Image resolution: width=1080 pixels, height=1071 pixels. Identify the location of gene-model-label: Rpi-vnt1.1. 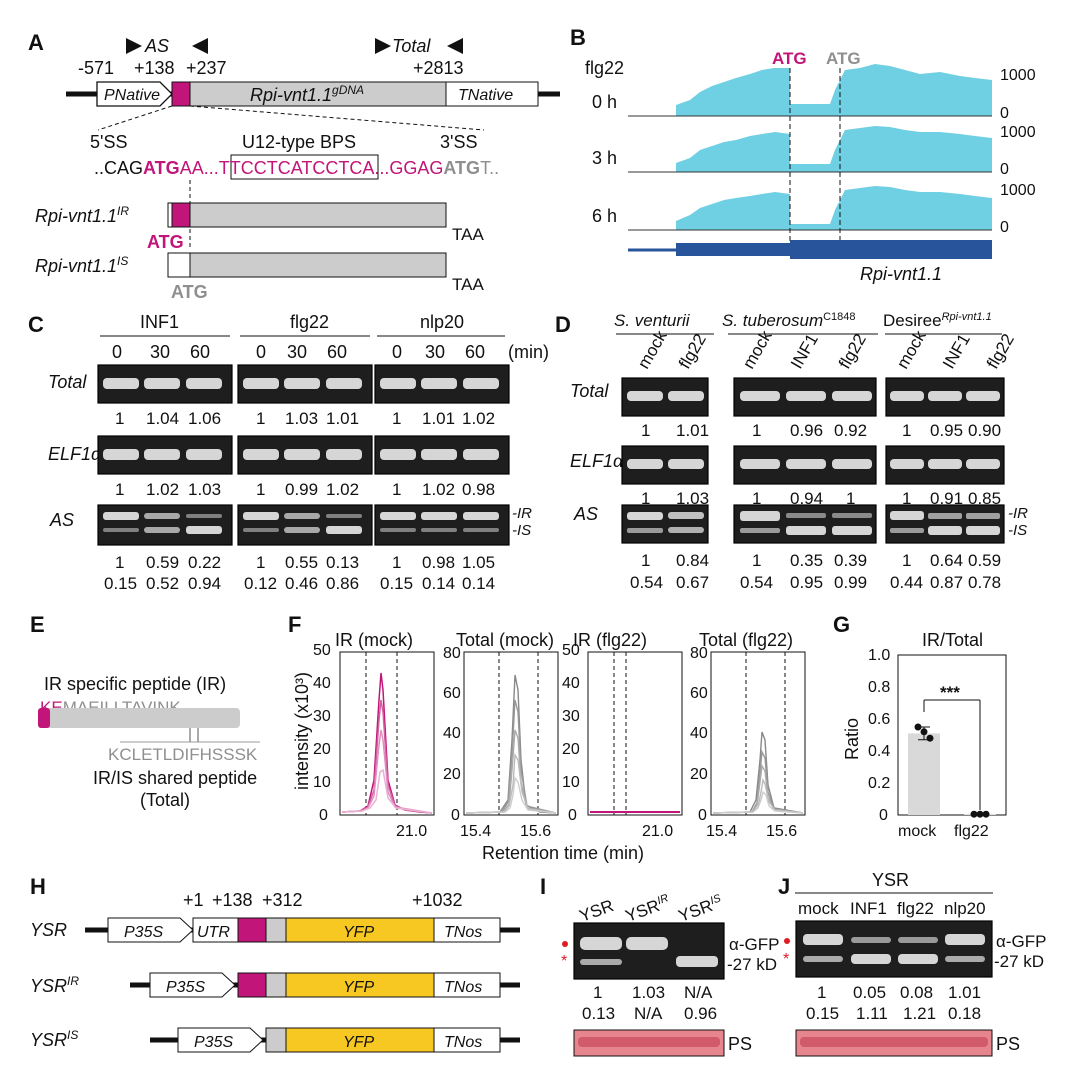
(901, 274).